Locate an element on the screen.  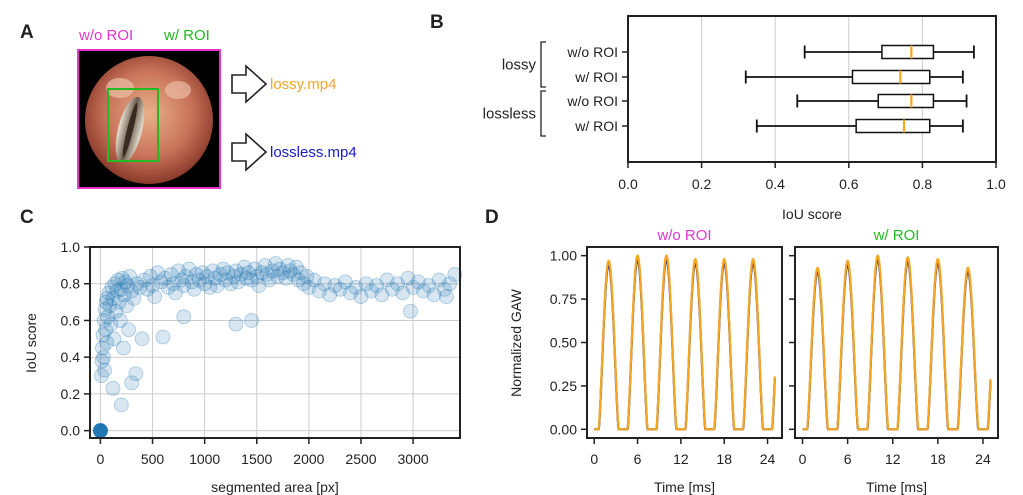
scatter-y-tick-label: 0.0 is located at coordinates (71, 431).